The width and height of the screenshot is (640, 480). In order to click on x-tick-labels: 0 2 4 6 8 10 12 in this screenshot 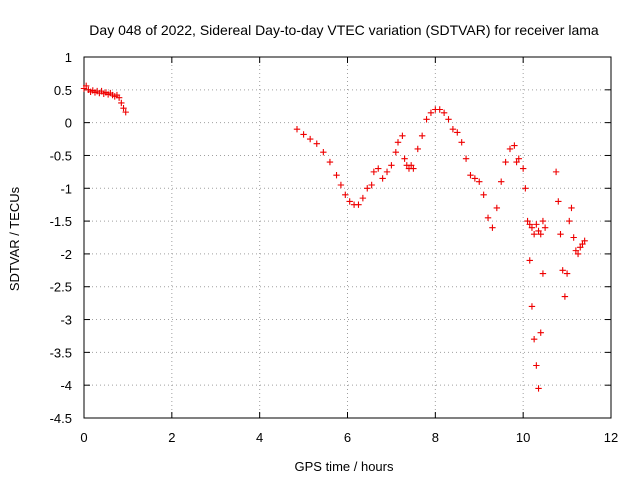, I will do `click(349, 437)`.